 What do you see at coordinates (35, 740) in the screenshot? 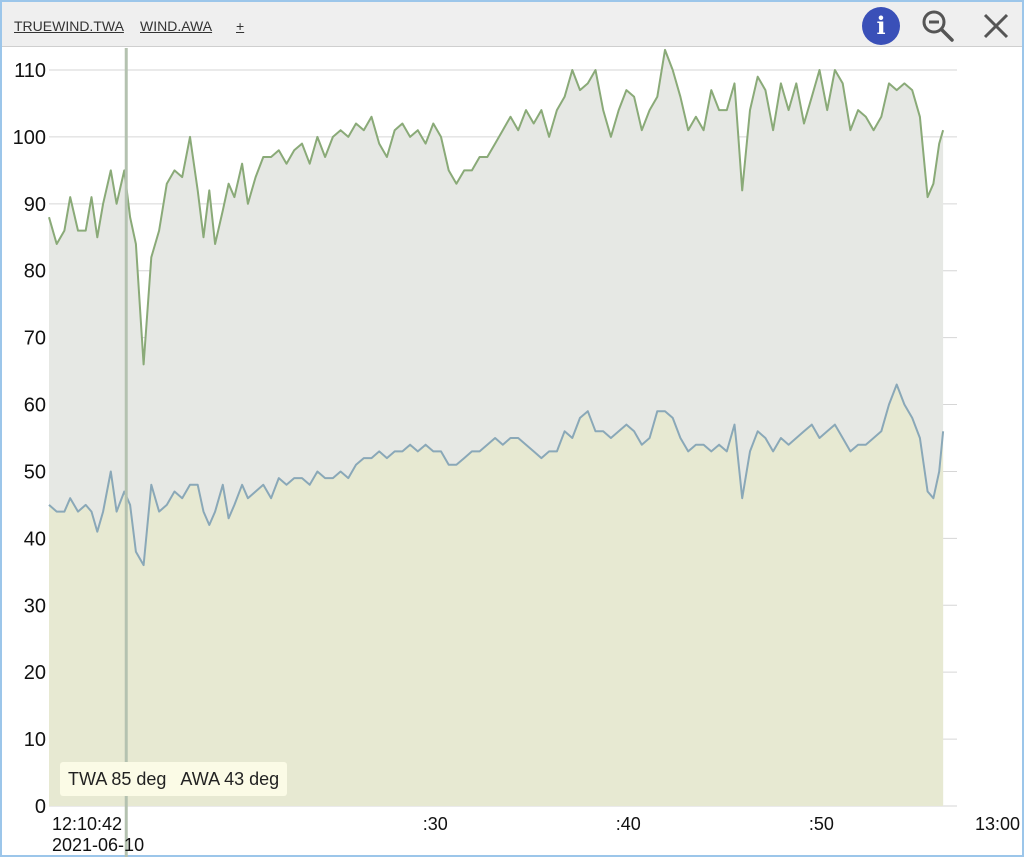
I see `y-tick-label: 10` at bounding box center [35, 740].